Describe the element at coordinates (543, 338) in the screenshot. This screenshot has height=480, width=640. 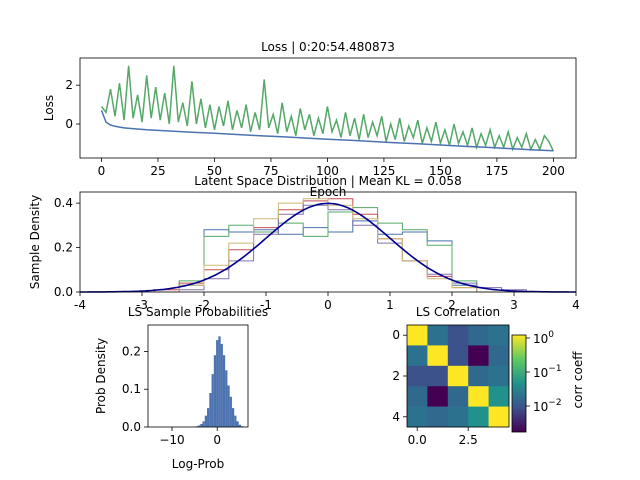
I see `corr-colorbar-tick-label: 10⁰` at that location.